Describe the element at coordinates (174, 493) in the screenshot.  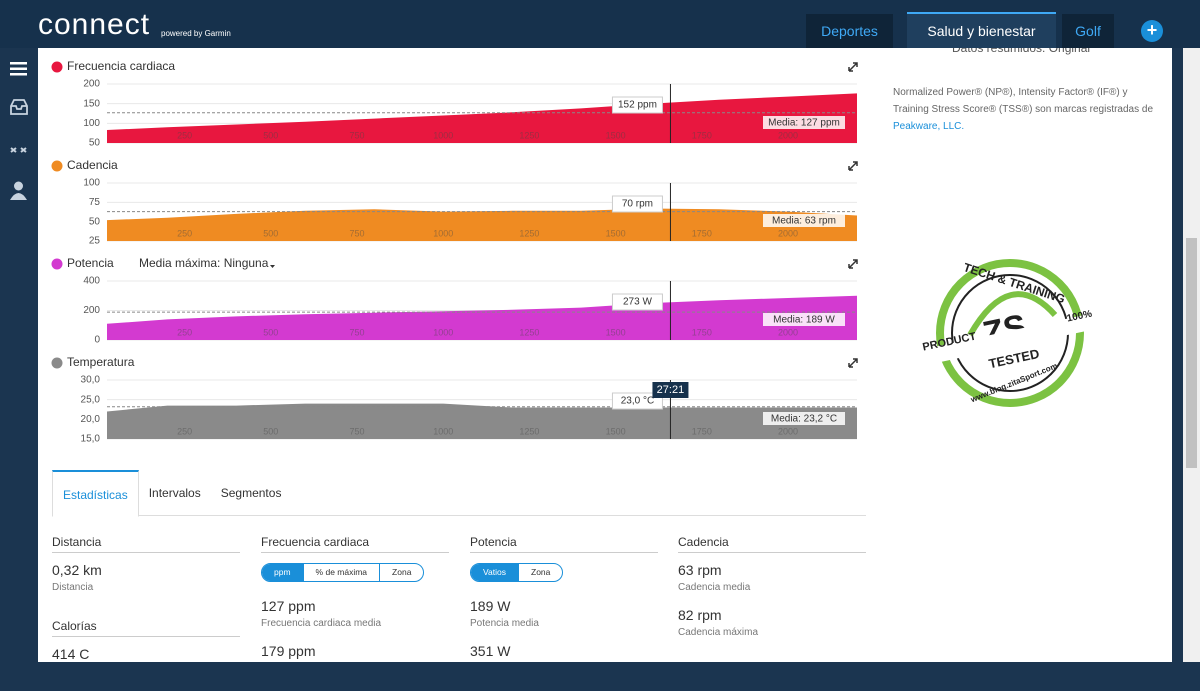
I see `tab: Intervalos` at that location.